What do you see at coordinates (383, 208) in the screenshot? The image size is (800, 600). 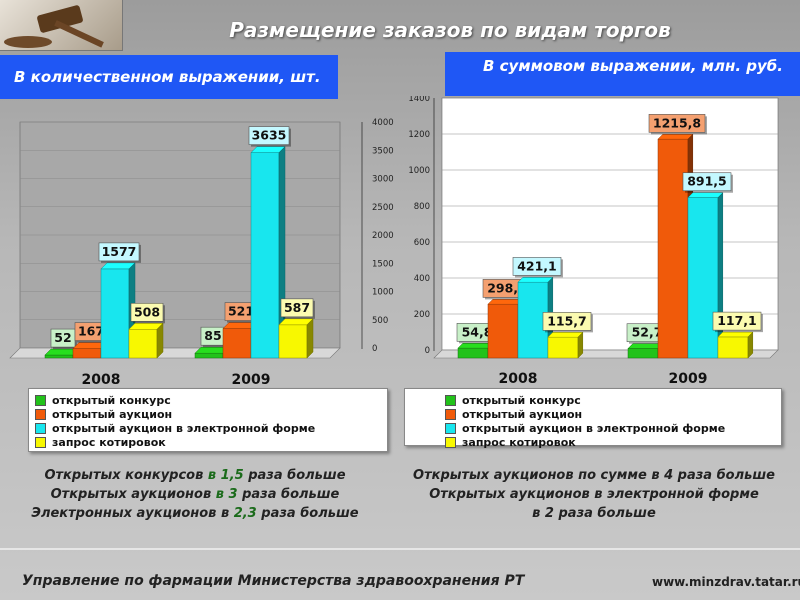 I see `y-tick-label: 2500` at bounding box center [383, 208].